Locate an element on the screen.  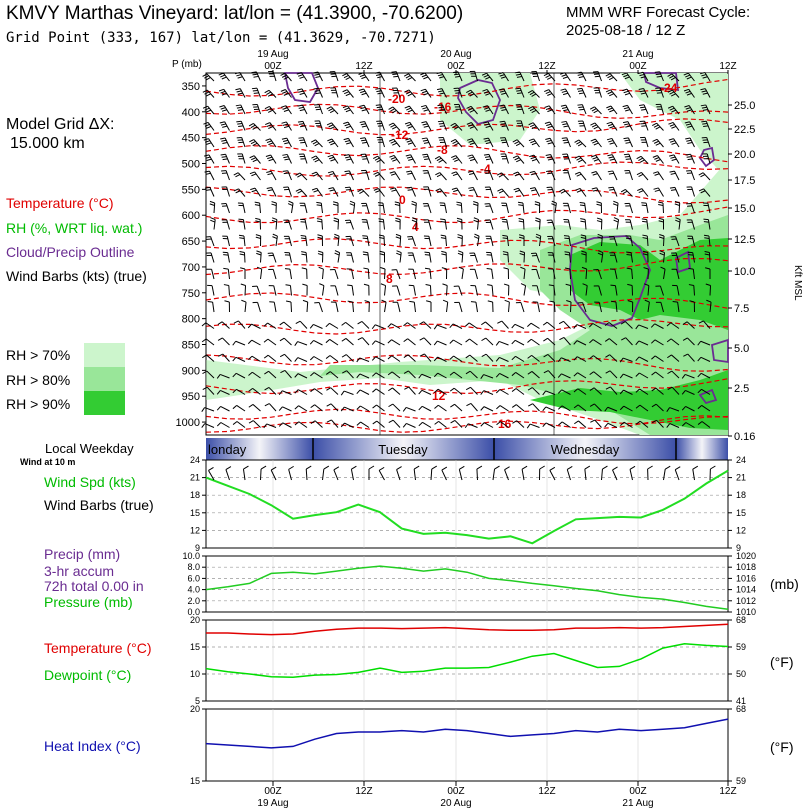
surface-barb-flag is located at coordinates (713, 467).